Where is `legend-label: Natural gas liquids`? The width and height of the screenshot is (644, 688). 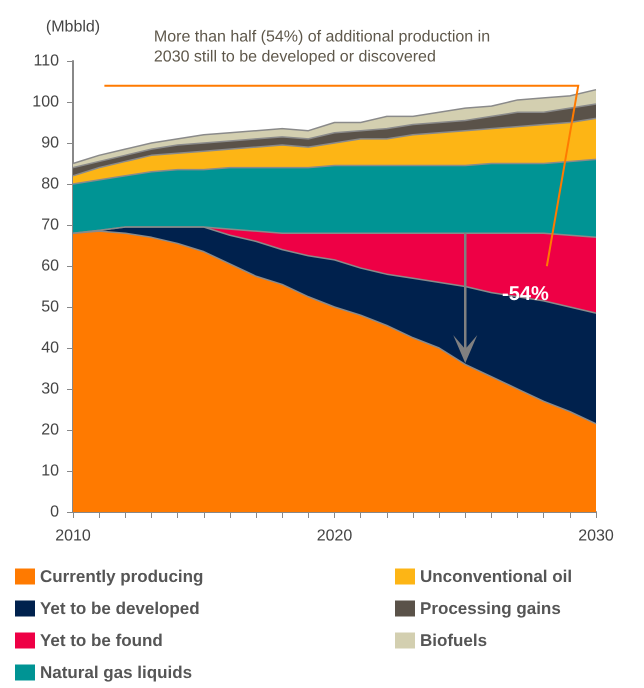 legend-label: Natural gas liquids is located at coordinates (116, 672).